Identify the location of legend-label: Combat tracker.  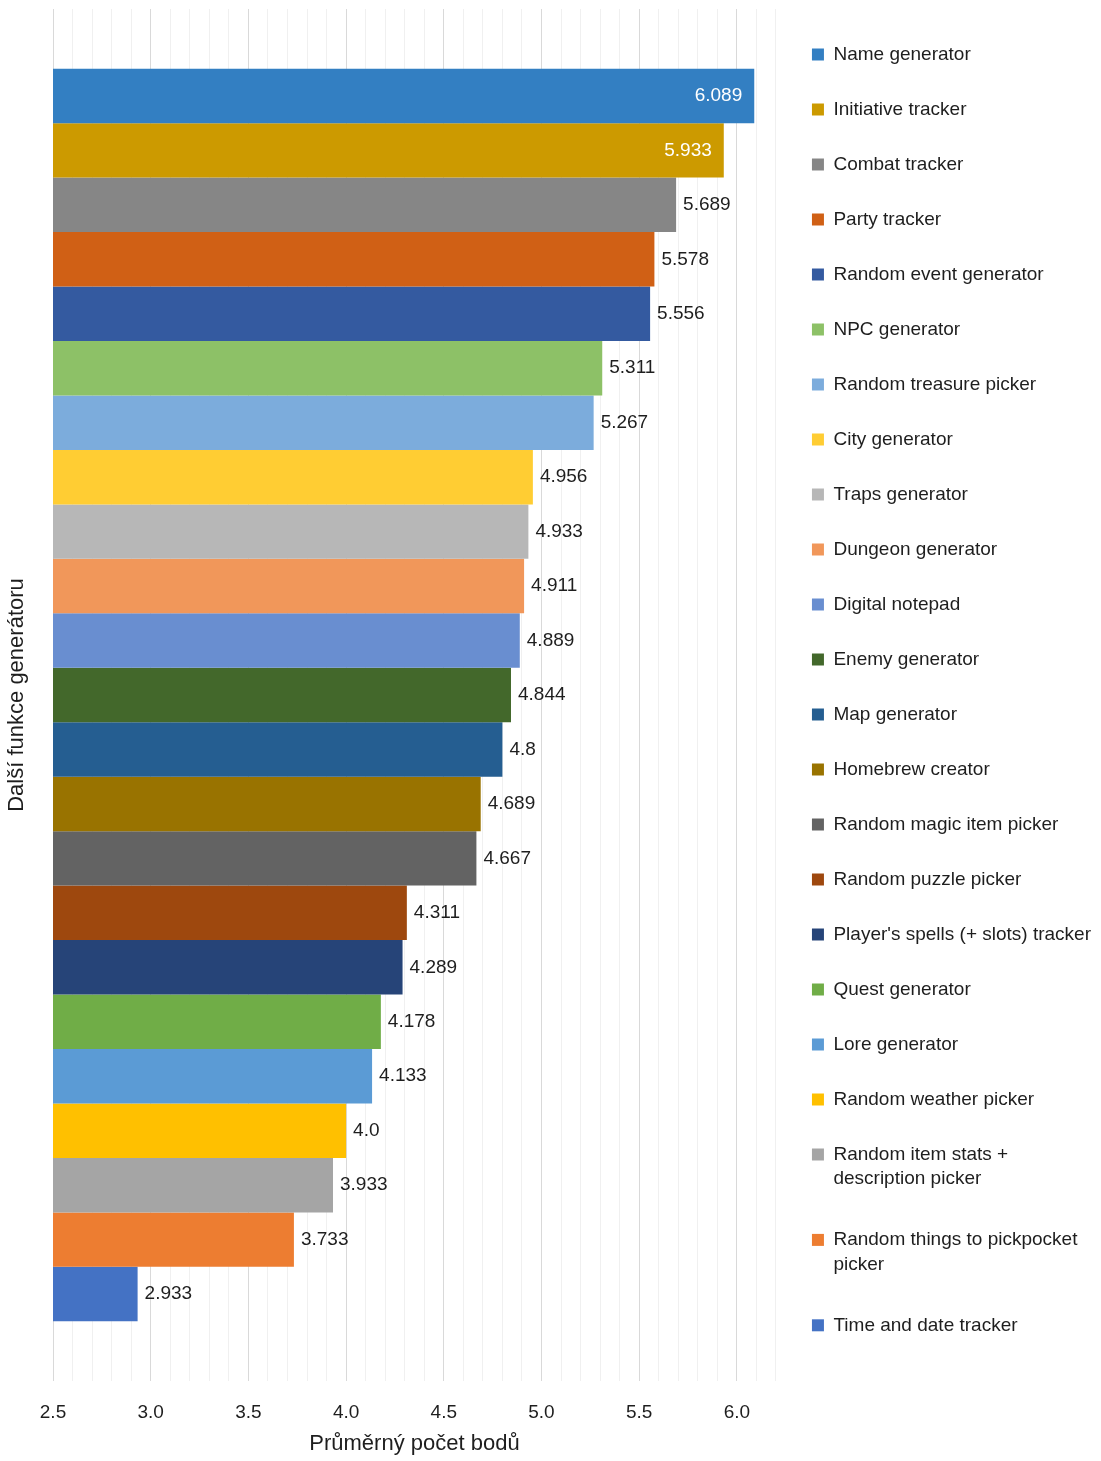
(898, 163).